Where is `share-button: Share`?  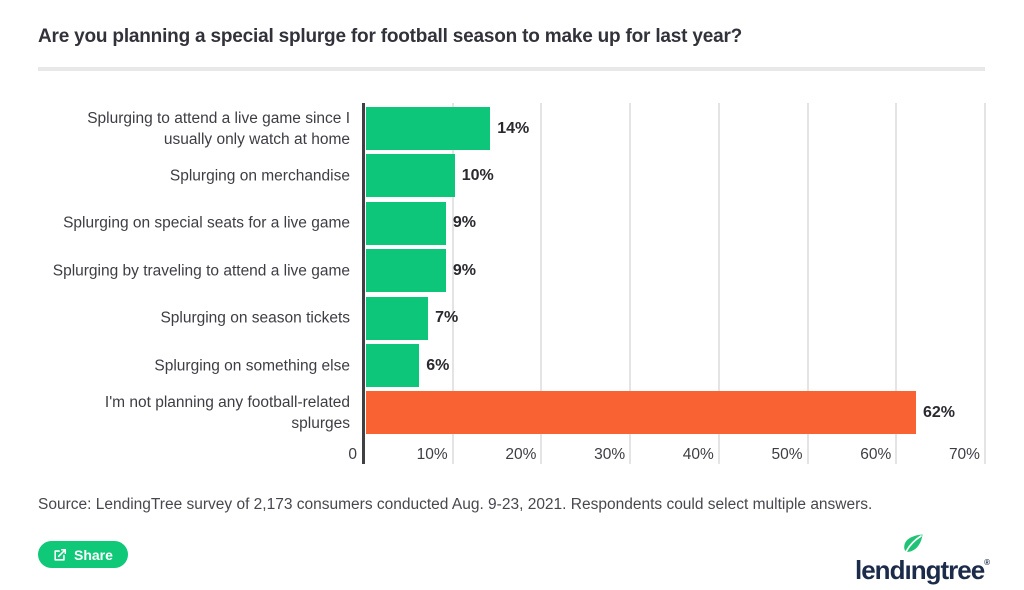 share-button: Share is located at coordinates (83, 554).